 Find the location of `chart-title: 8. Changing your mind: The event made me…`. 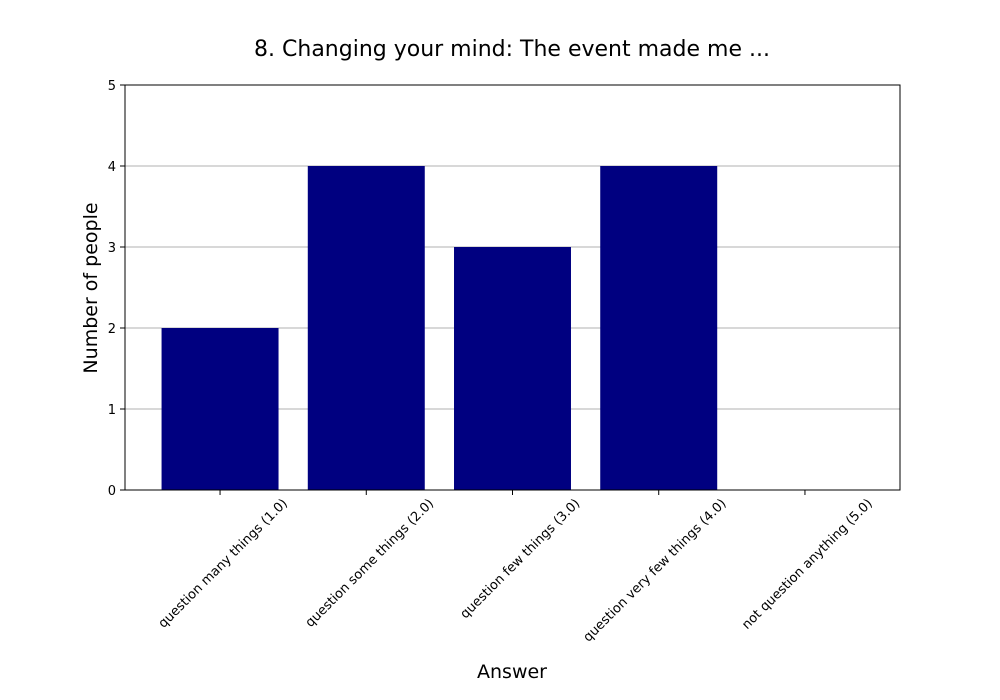

chart-title: 8. Changing your mind: The event made me… is located at coordinates (512, 49).